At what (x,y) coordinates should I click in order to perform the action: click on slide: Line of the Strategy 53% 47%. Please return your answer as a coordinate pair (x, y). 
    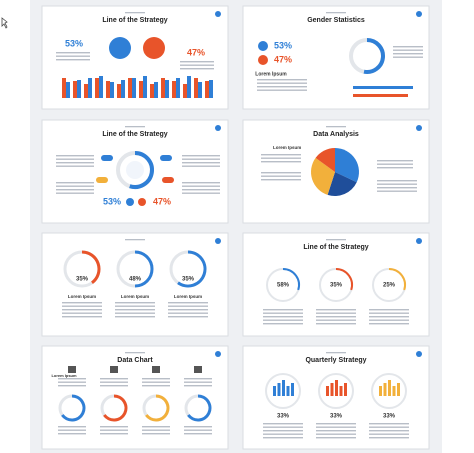
    Looking at the image, I should click on (135, 171).